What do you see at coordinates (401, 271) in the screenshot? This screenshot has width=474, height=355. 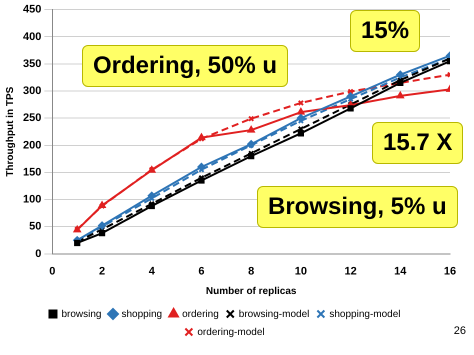 I see `x-tick-label: 14` at bounding box center [401, 271].